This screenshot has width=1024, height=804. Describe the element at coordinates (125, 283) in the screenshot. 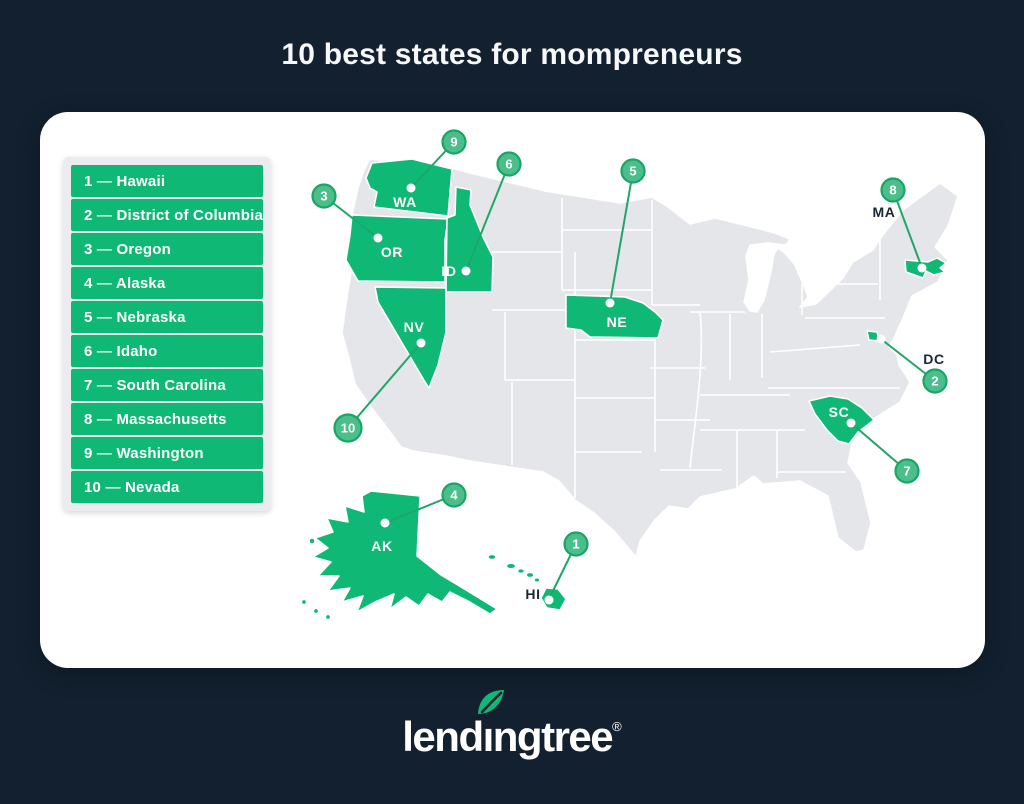

I see `legend-item-label: 4 — Alaska` at that location.